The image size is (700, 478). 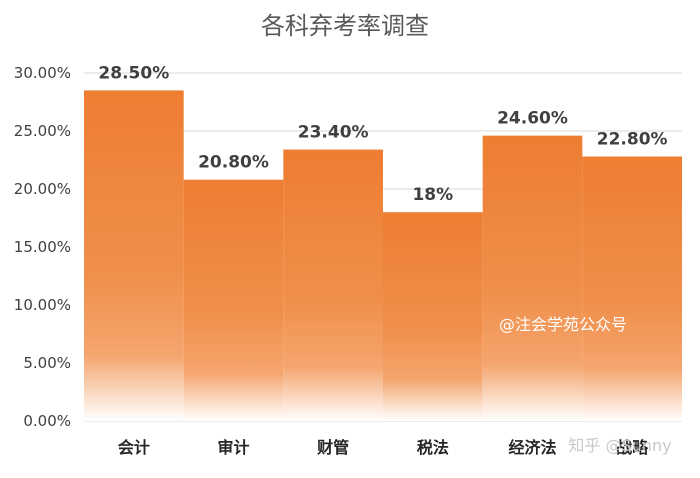 I want to click on data-label: 23.40%, so click(x=333, y=133).